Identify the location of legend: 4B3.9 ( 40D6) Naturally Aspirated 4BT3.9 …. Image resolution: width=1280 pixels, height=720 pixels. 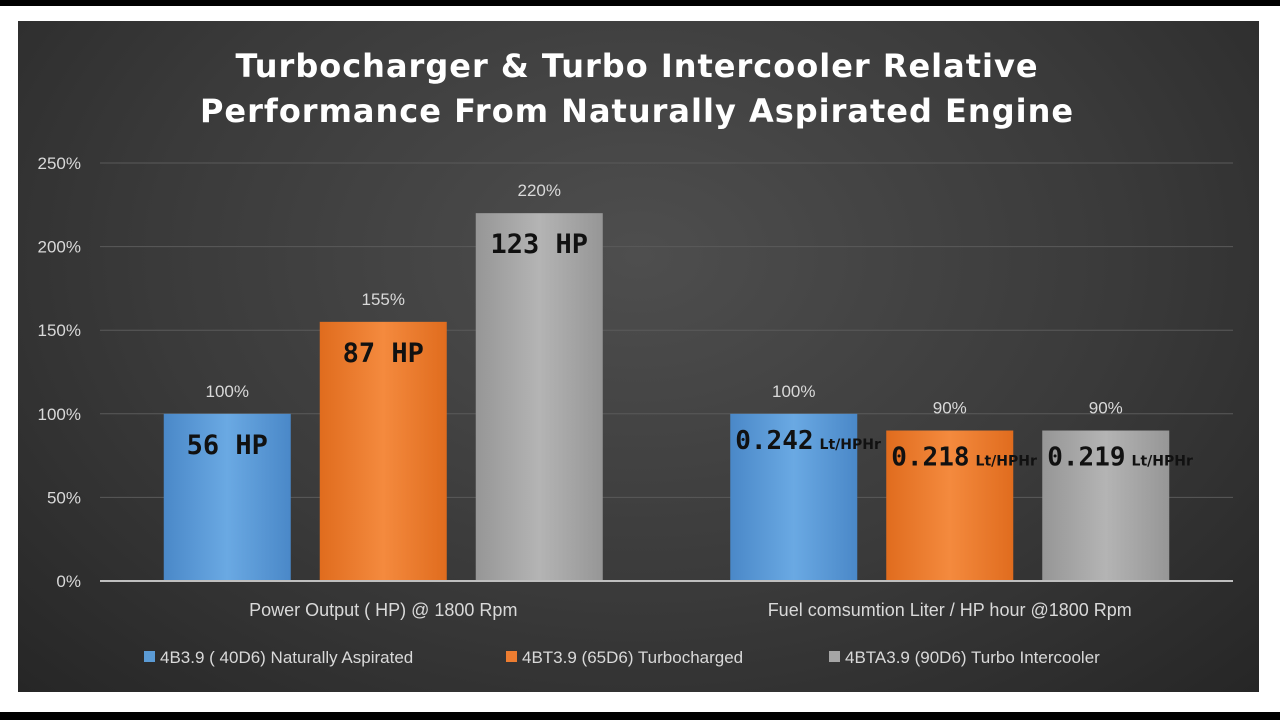
(622, 657).